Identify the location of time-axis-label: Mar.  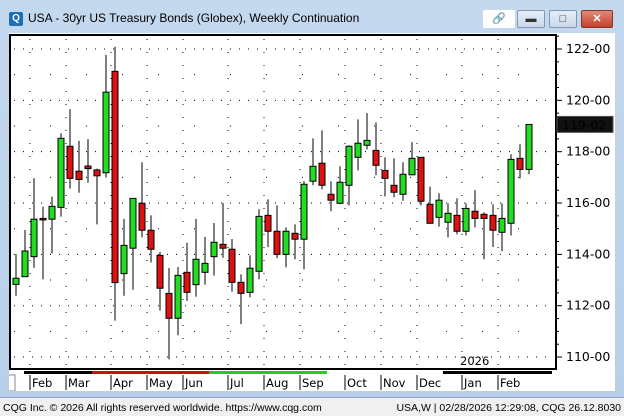
(79, 383).